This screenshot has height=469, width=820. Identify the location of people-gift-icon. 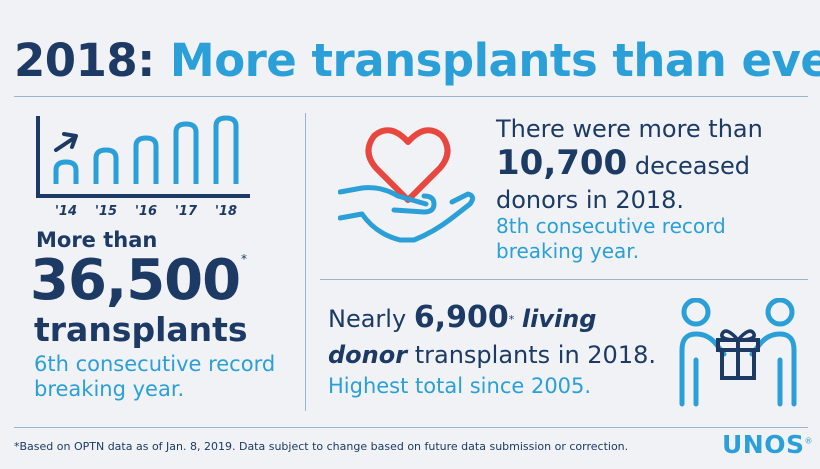
(738, 352).